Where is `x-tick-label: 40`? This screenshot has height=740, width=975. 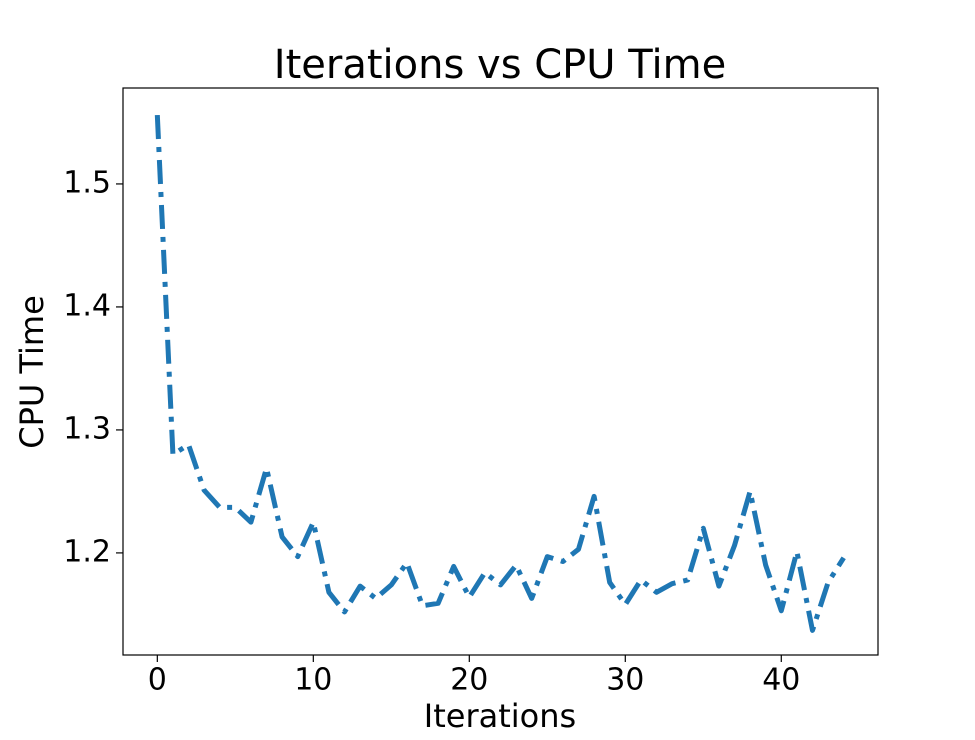 x-tick-label: 40 is located at coordinates (781, 680).